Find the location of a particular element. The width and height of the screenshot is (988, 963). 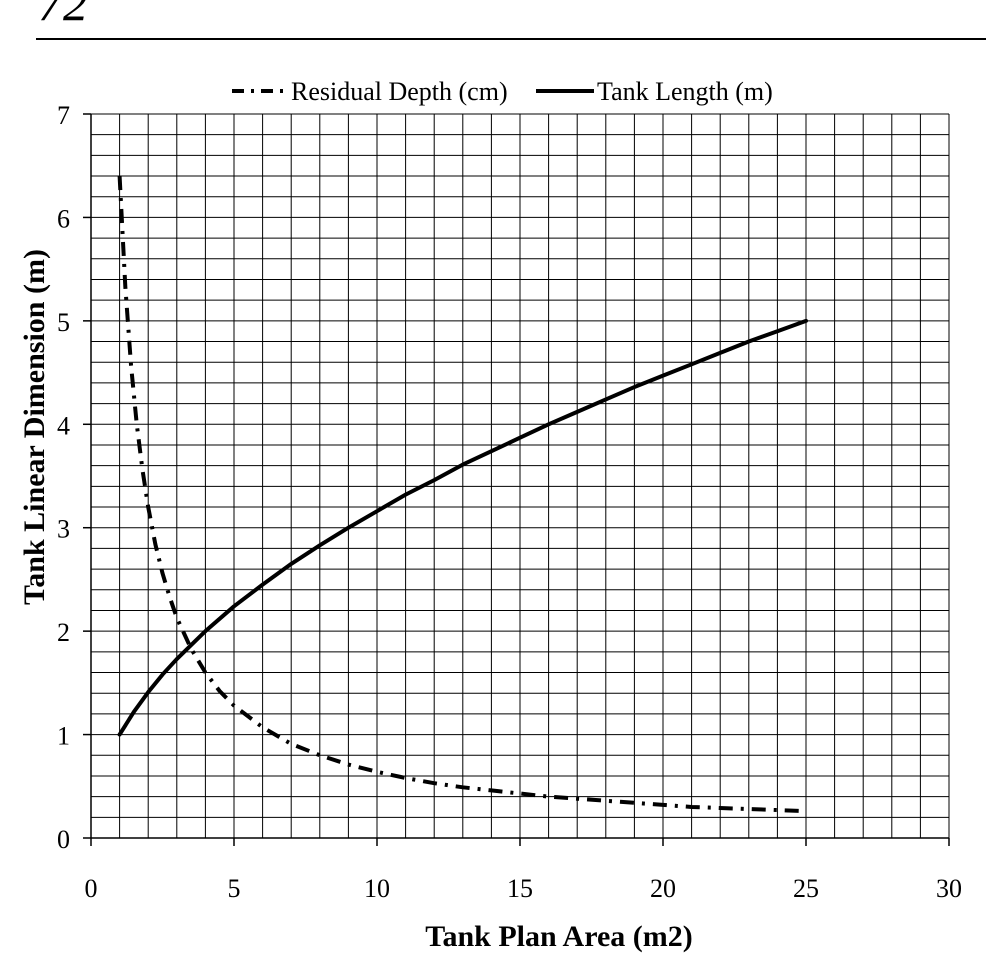

legend-label-residual-depth: Residual Depth (cm) is located at coordinates (399, 91).